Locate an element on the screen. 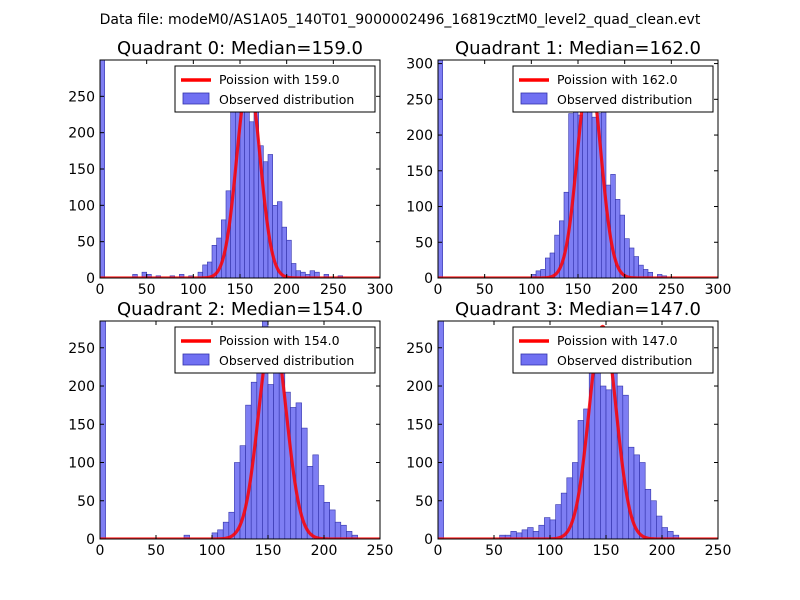 The height and width of the screenshot is (600, 800). panel-title: Quadrant 3: Median=147.0 is located at coordinates (578, 309).